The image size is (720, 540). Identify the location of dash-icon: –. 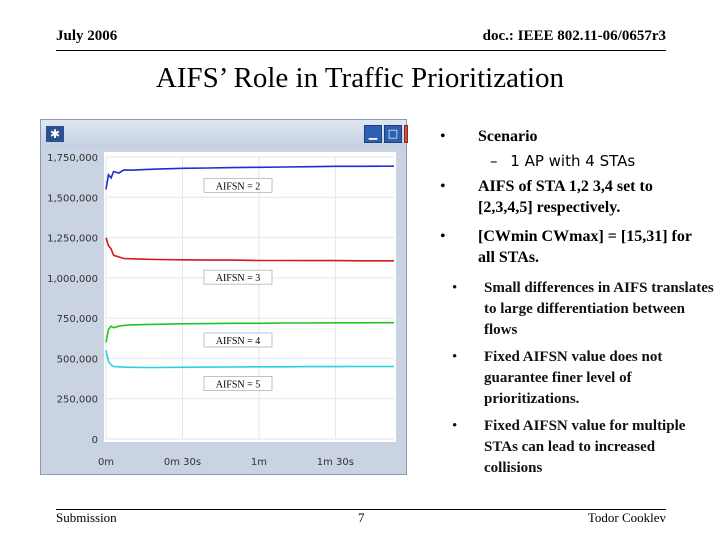
(494, 161).